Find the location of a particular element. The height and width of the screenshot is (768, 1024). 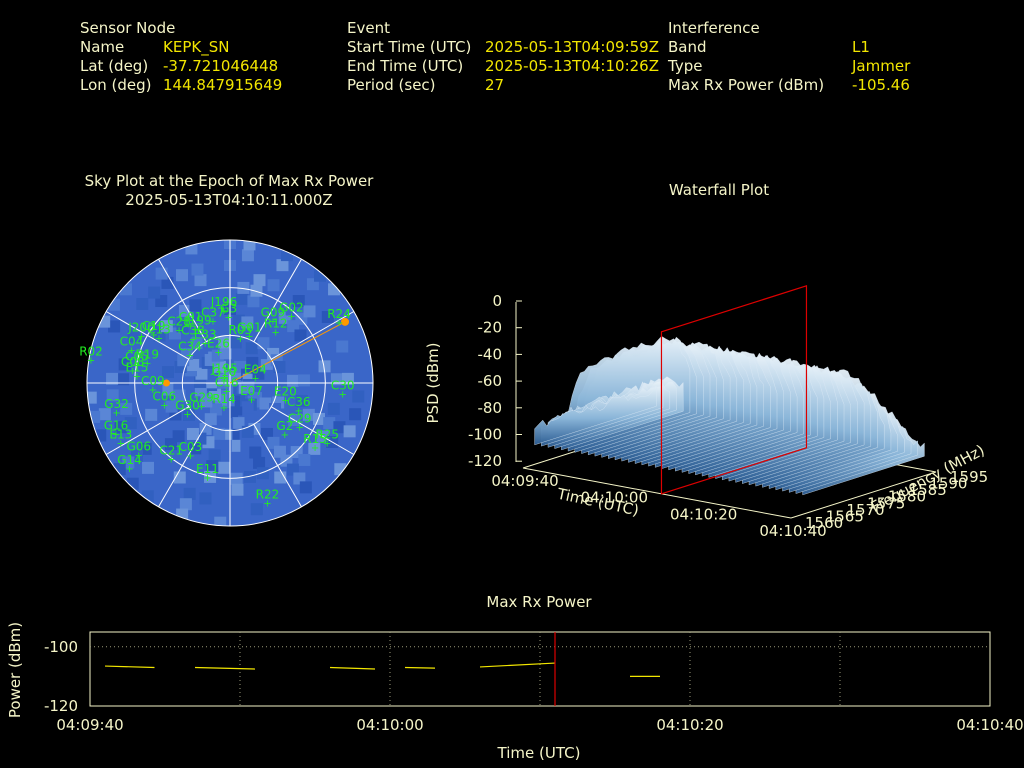

waterfall-freq-tick: 1580 is located at coordinates (907, 497).